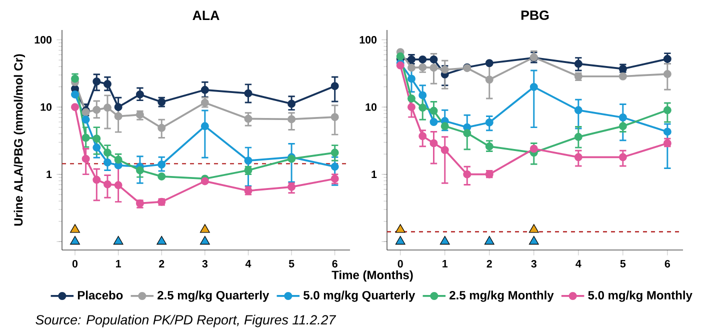 Image resolution: width=703 pixels, height=334 pixels. I want to click on legend-label: 5.0 mg/kg Monthly, so click(640, 296).